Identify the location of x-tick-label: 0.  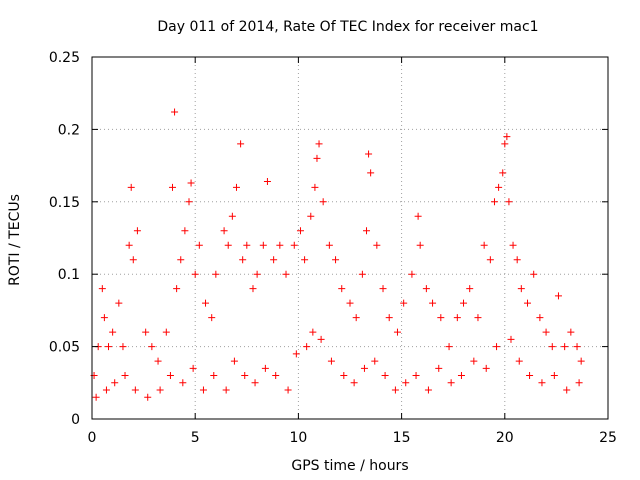
(92, 438).